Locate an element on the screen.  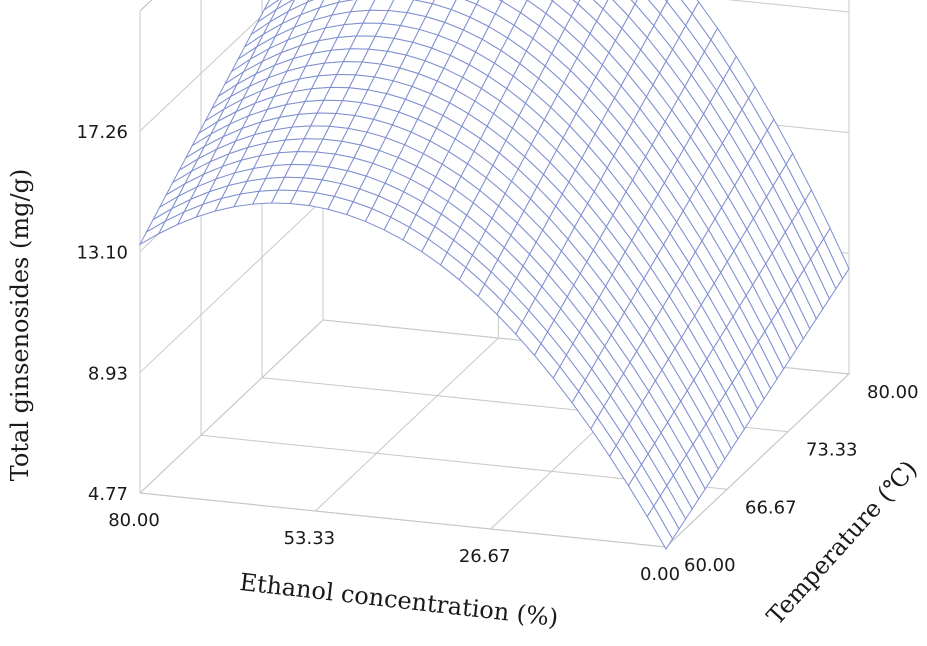
x-tick-label-3: 0.00 is located at coordinates (660, 574).